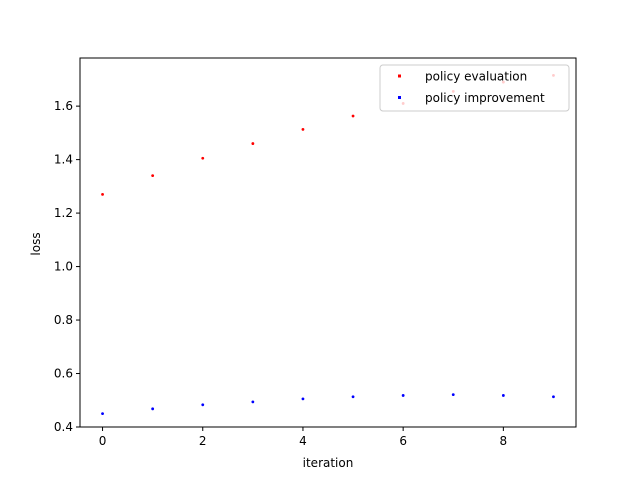 This screenshot has height=480, width=640. What do you see at coordinates (203, 441) in the screenshot?
I see `x-tick-label: 2` at bounding box center [203, 441].